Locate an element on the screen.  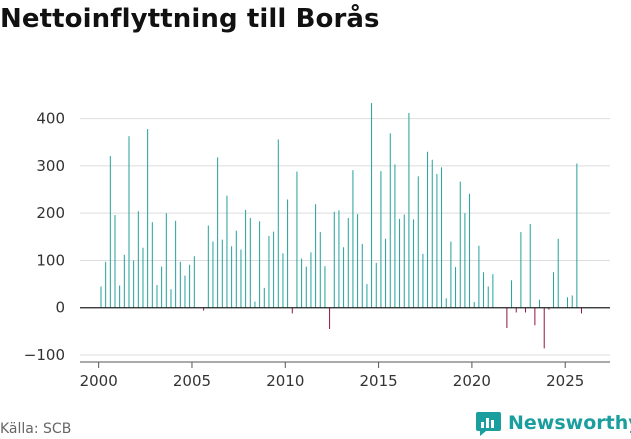
y-tick-label: 100 is located at coordinates (50, 260).